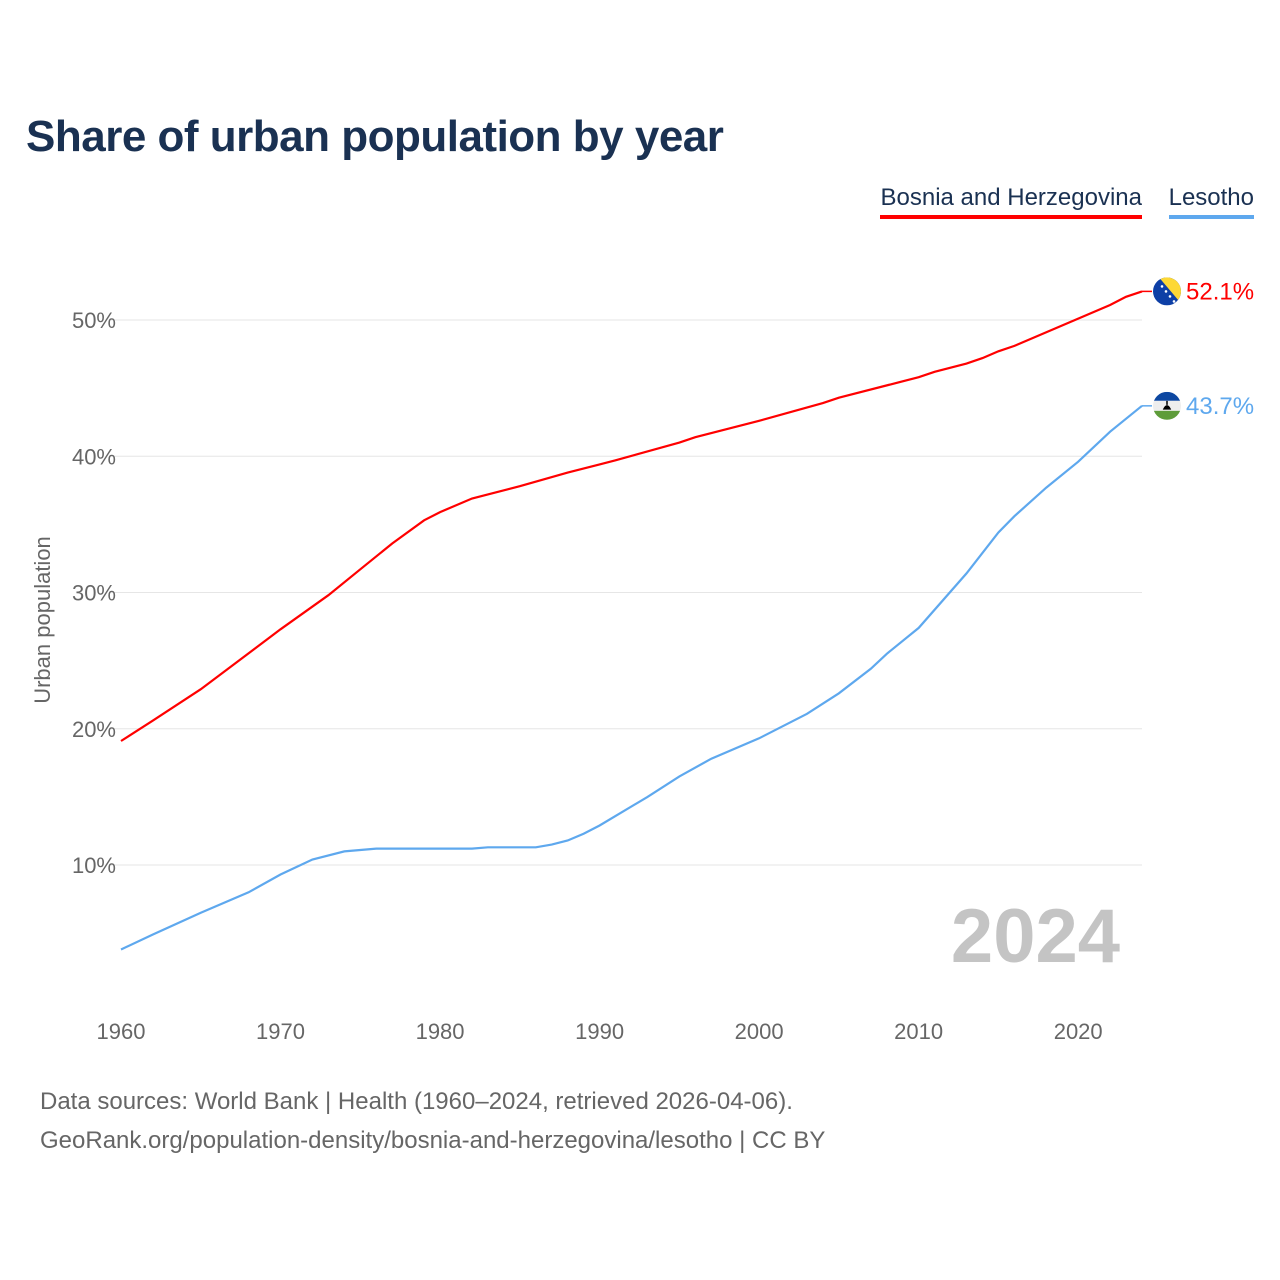 The image size is (1280, 1280). What do you see at coordinates (94, 593) in the screenshot?
I see `y-tick-label: 30%` at bounding box center [94, 593].